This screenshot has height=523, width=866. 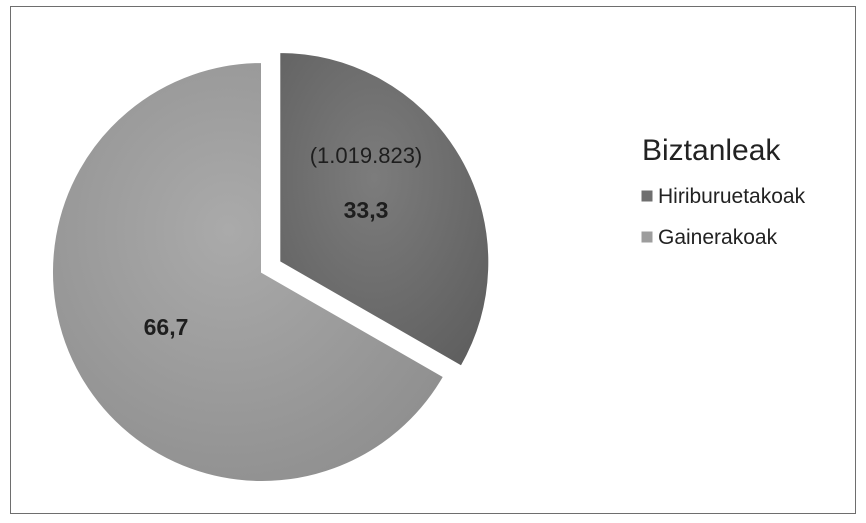 I want to click on legend-title: Biztanleak, so click(x=711, y=150).